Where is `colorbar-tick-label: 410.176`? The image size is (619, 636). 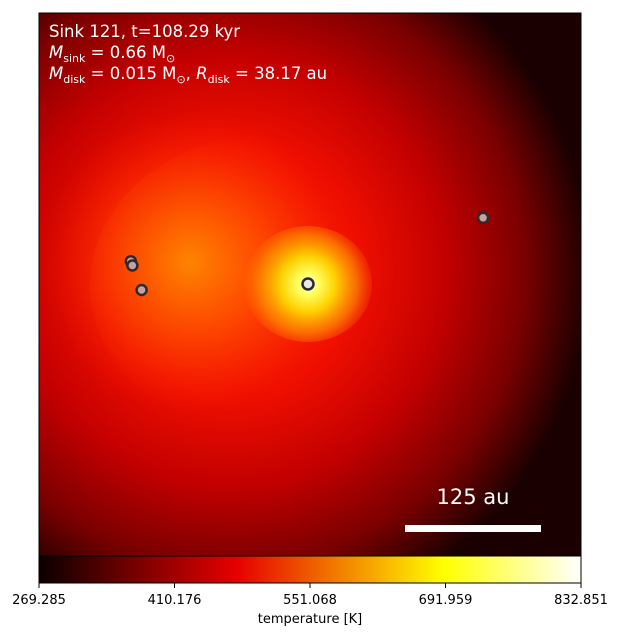
colorbar-tick-label: 410.176 is located at coordinates (175, 600).